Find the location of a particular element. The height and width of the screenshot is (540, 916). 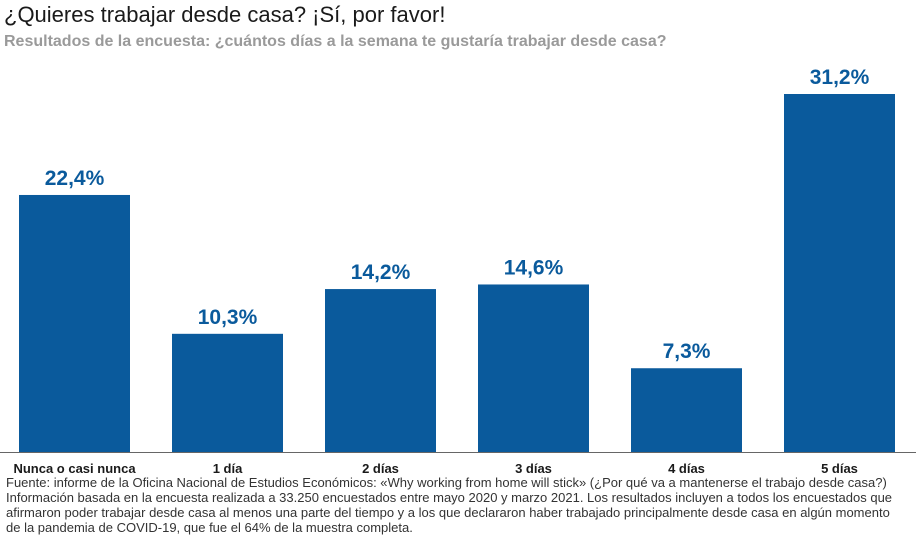

data-label: 31,2% is located at coordinates (840, 77).